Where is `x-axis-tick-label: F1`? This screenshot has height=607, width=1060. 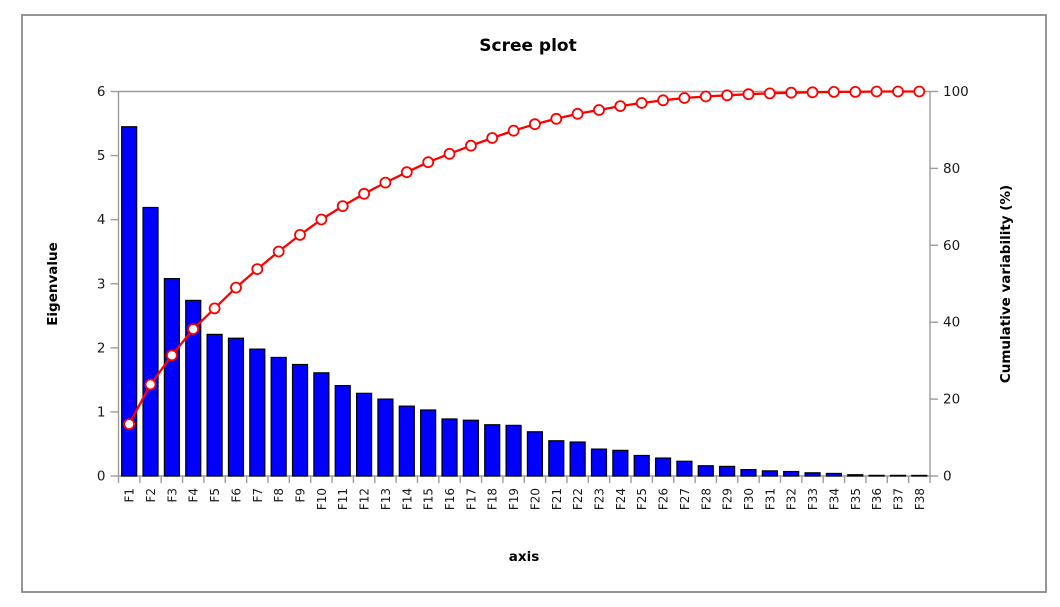 x-axis-tick-label: F1 is located at coordinates (130, 495).